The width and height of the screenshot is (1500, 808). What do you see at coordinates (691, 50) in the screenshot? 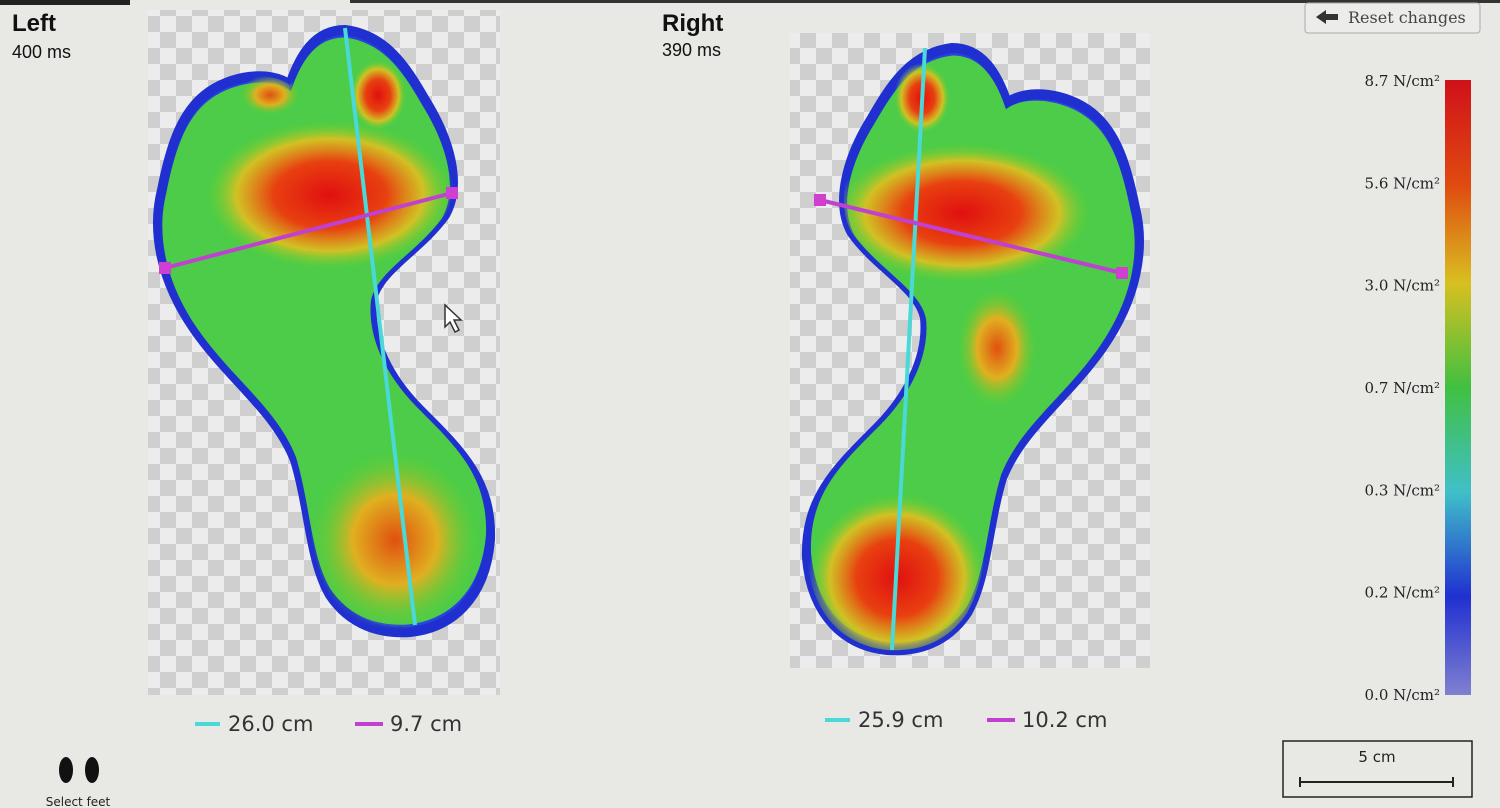
I see `right-duration: 390 ms` at bounding box center [691, 50].